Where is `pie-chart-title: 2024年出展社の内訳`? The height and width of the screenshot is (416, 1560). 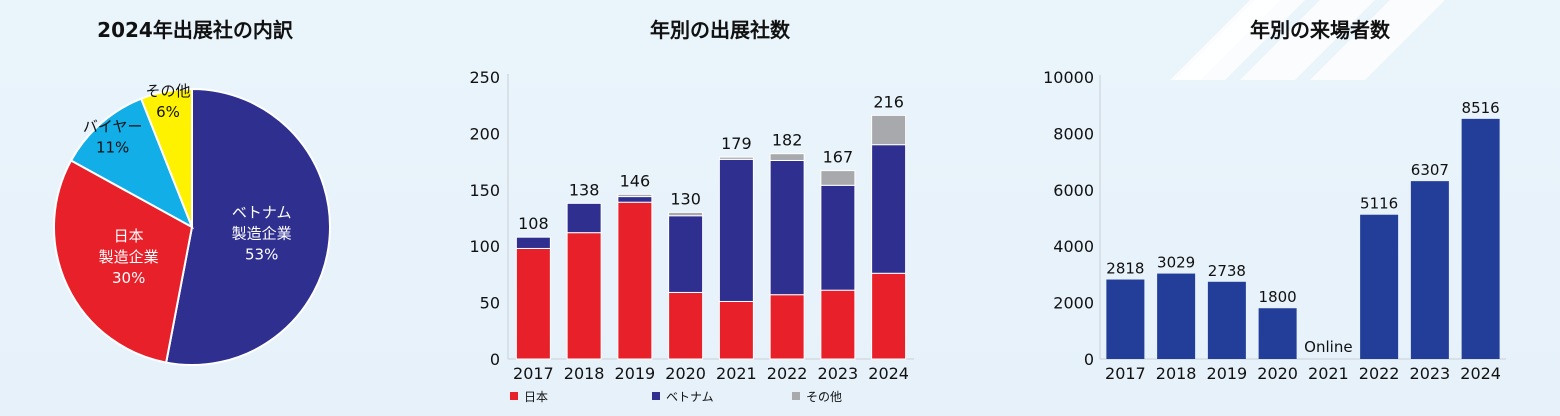 pie-chart-title: 2024年出展社の内訳 is located at coordinates (195, 30).